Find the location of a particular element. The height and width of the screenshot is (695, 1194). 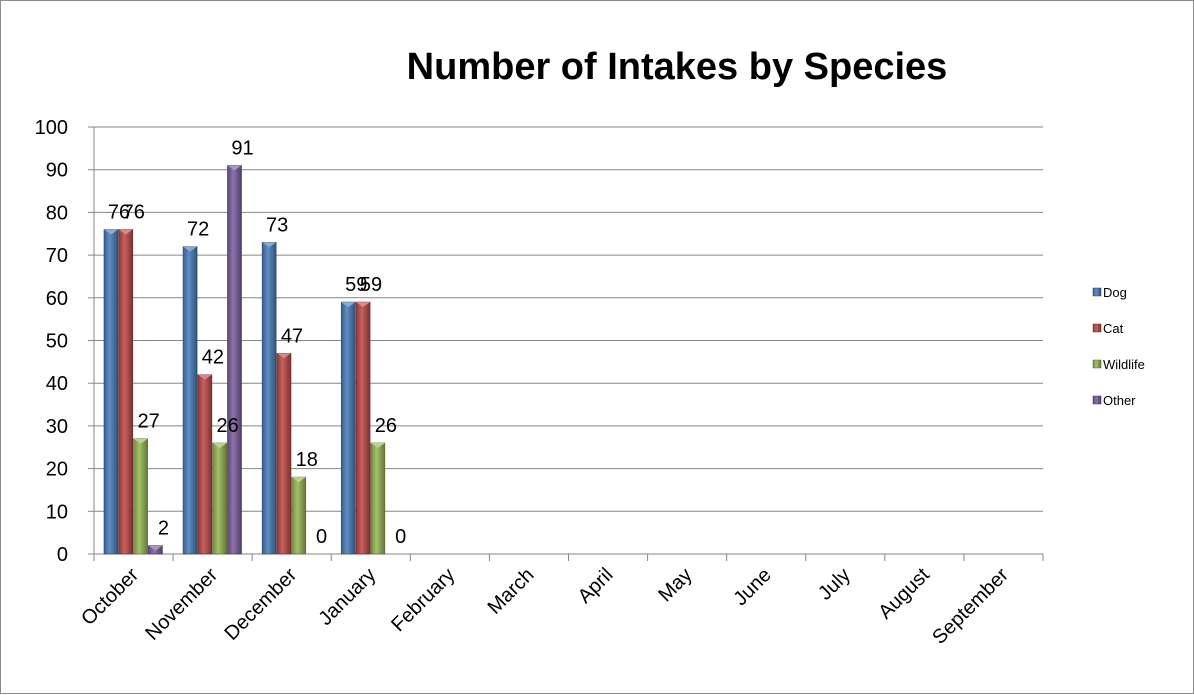

x-tick-label-november: November is located at coordinates (181, 604).